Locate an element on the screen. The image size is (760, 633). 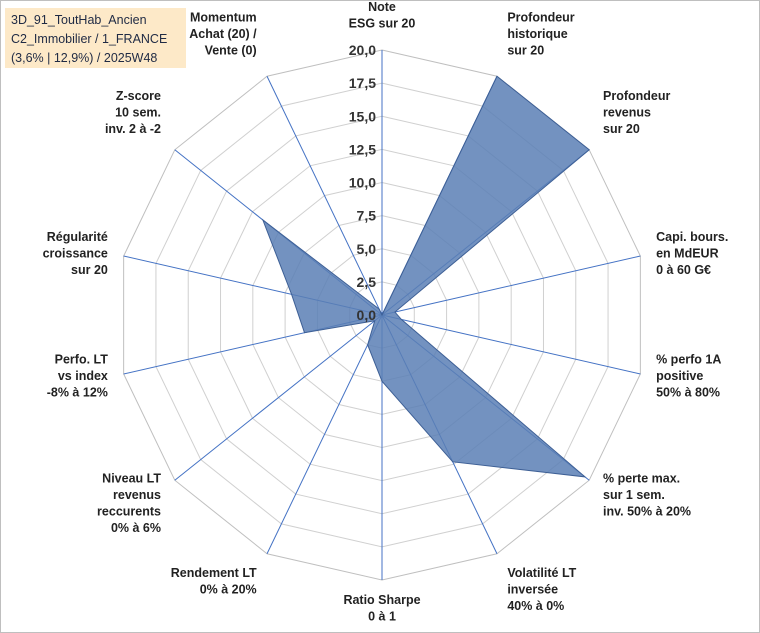
tick-label: 0,0 is located at coordinates (367, 315).